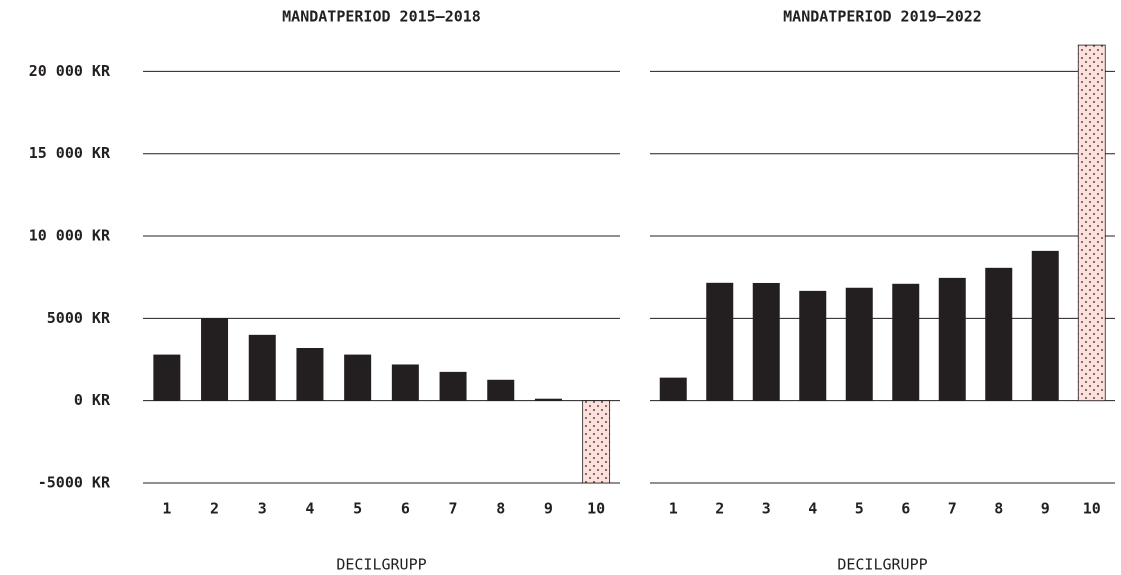 The height and width of the screenshot is (575, 1121). Describe the element at coordinates (70, 153) in the screenshot. I see `y-tick-label: 15 000 KR` at that location.